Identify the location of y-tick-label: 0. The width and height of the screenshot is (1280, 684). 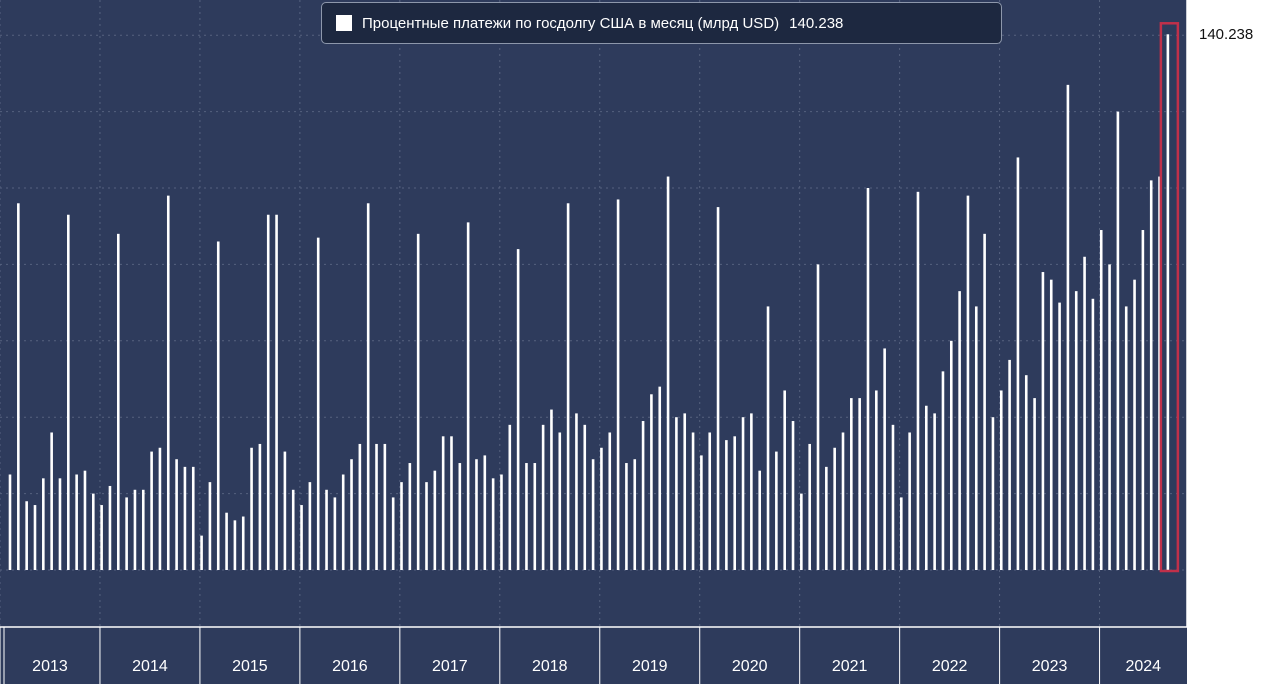
(1205, 570).